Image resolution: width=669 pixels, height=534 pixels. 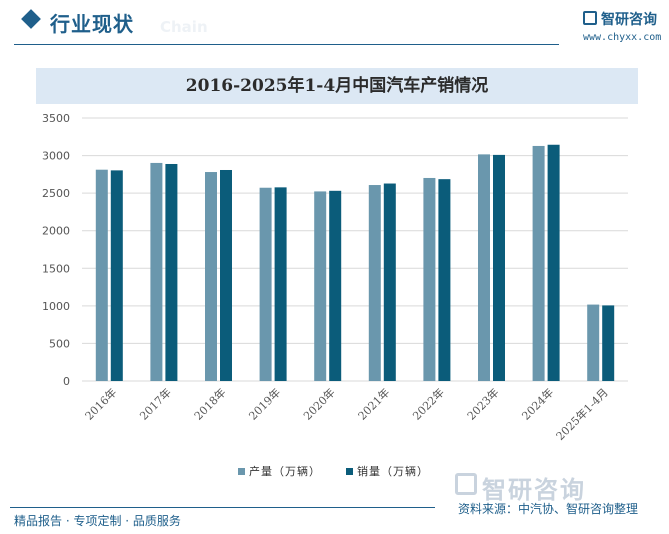 I want to click on legend-swatch-sales, so click(x=349, y=471).